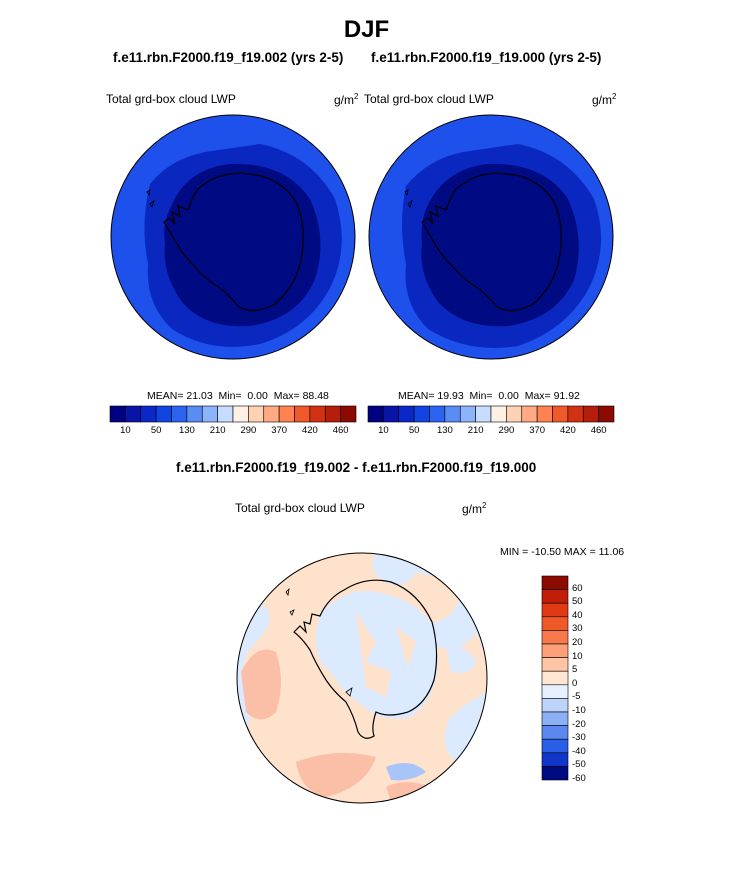 The image size is (733, 882). I want to click on diff-colorbar, so click(555, 678).